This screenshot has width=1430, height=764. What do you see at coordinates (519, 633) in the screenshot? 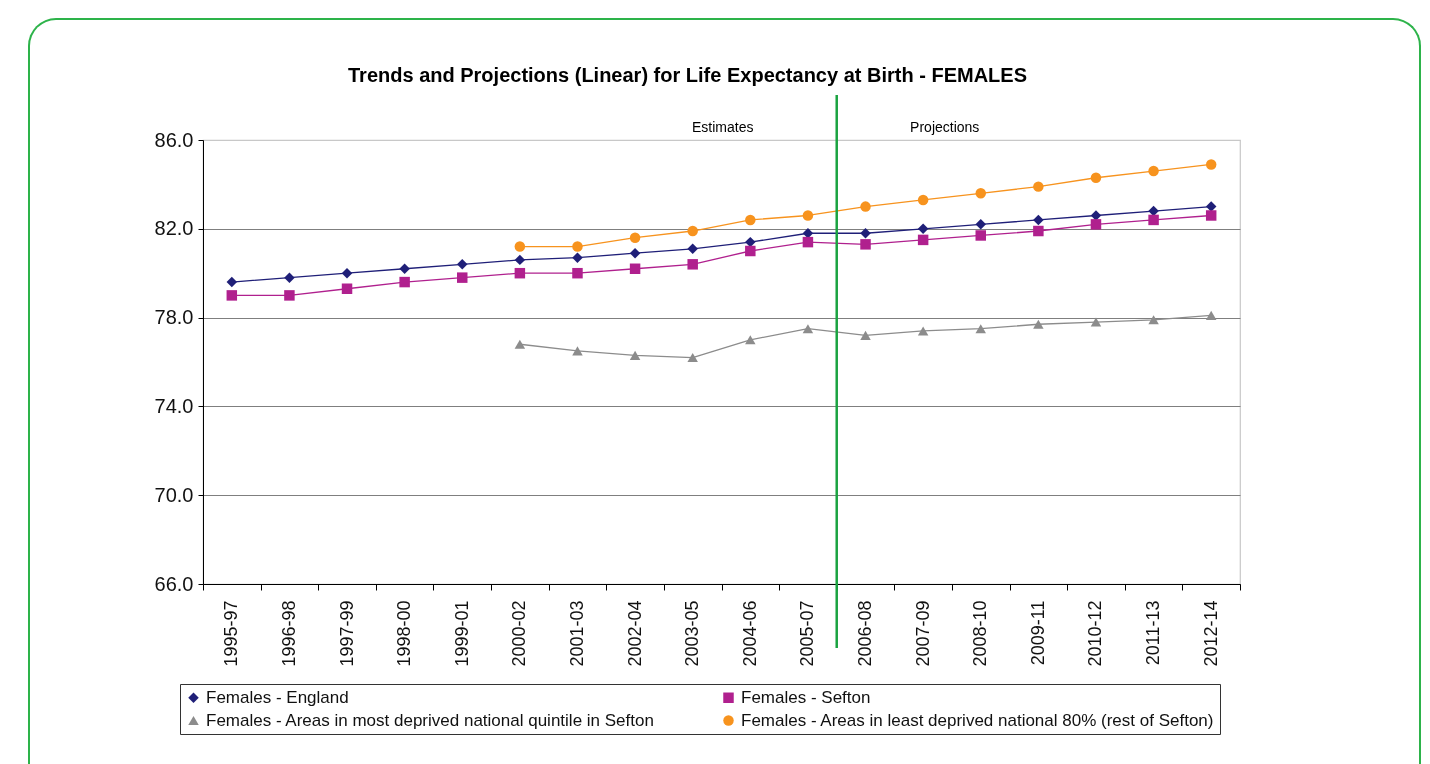
I see `x-tick-label: 2000-02` at bounding box center [519, 633].